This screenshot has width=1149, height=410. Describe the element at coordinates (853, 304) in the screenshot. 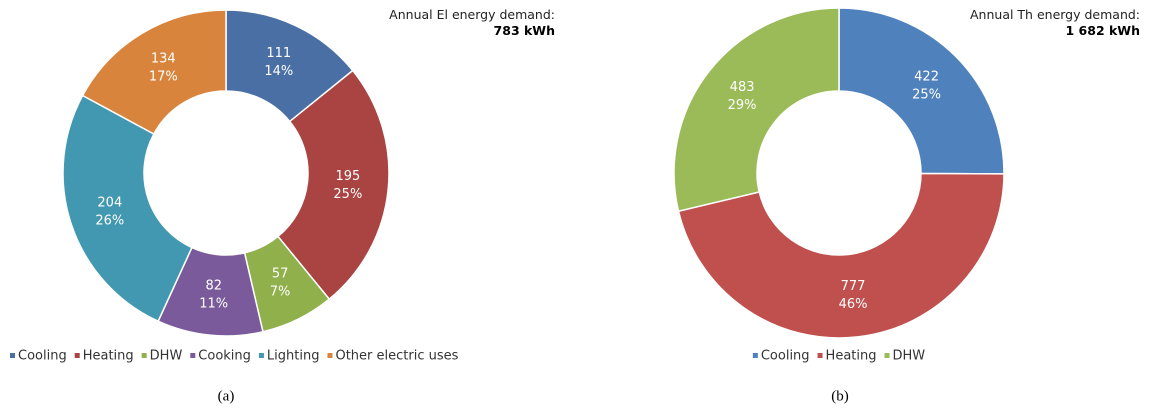

I see `percent-label: 46%` at that location.